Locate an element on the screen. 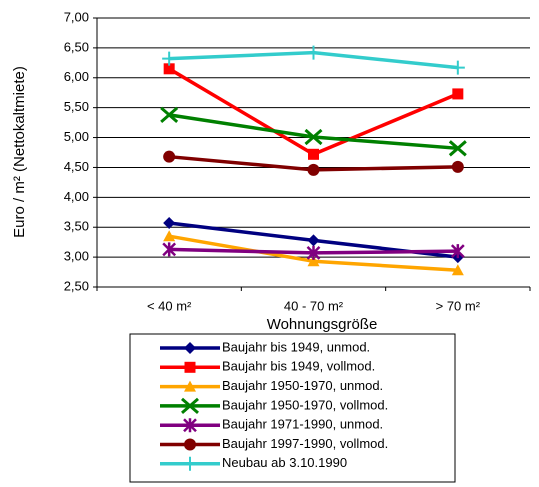  y-axis-title: Euro / m² (Nettokaltmiete) is located at coordinates (19, 152).